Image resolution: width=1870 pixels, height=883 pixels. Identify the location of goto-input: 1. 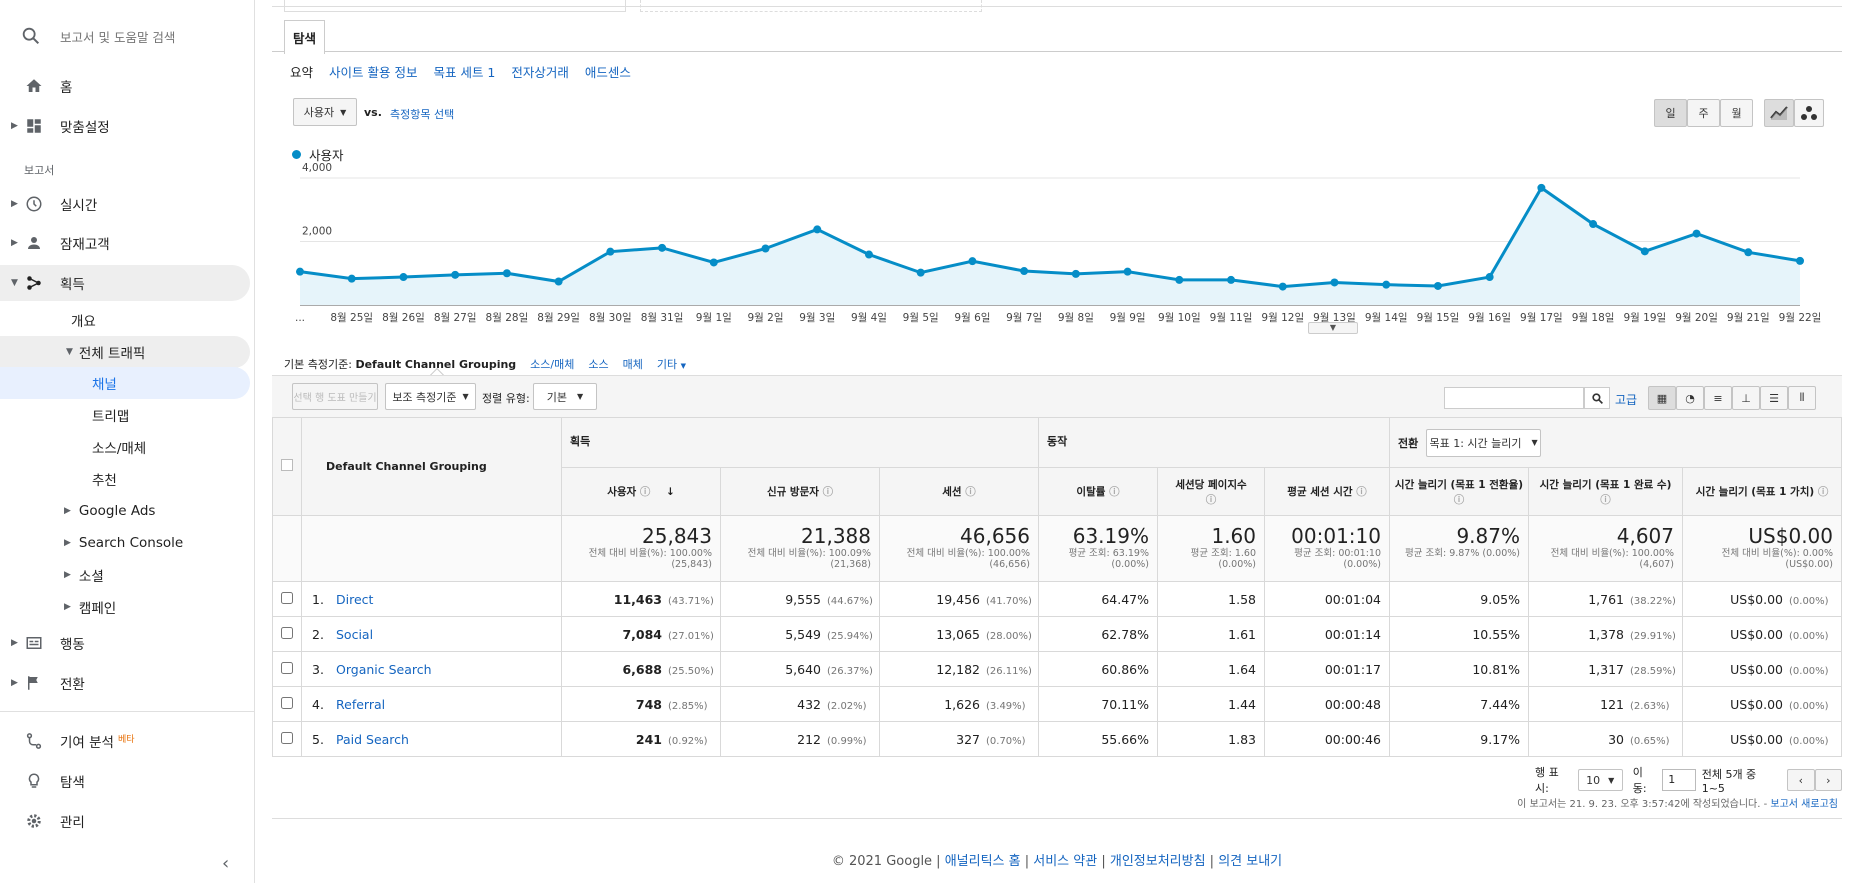
(1679, 780).